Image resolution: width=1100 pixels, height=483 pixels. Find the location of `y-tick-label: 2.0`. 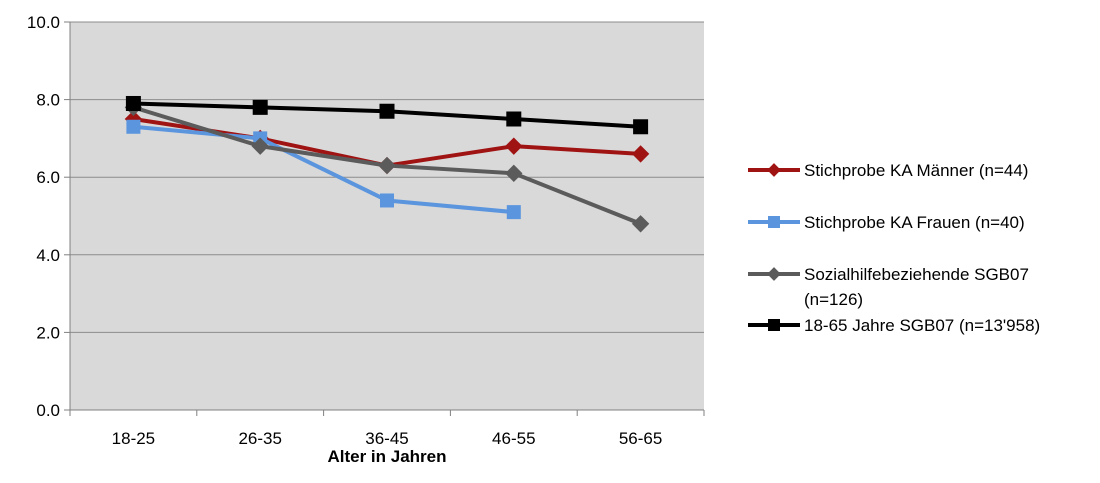

y-tick-label: 2.0 is located at coordinates (48, 332).